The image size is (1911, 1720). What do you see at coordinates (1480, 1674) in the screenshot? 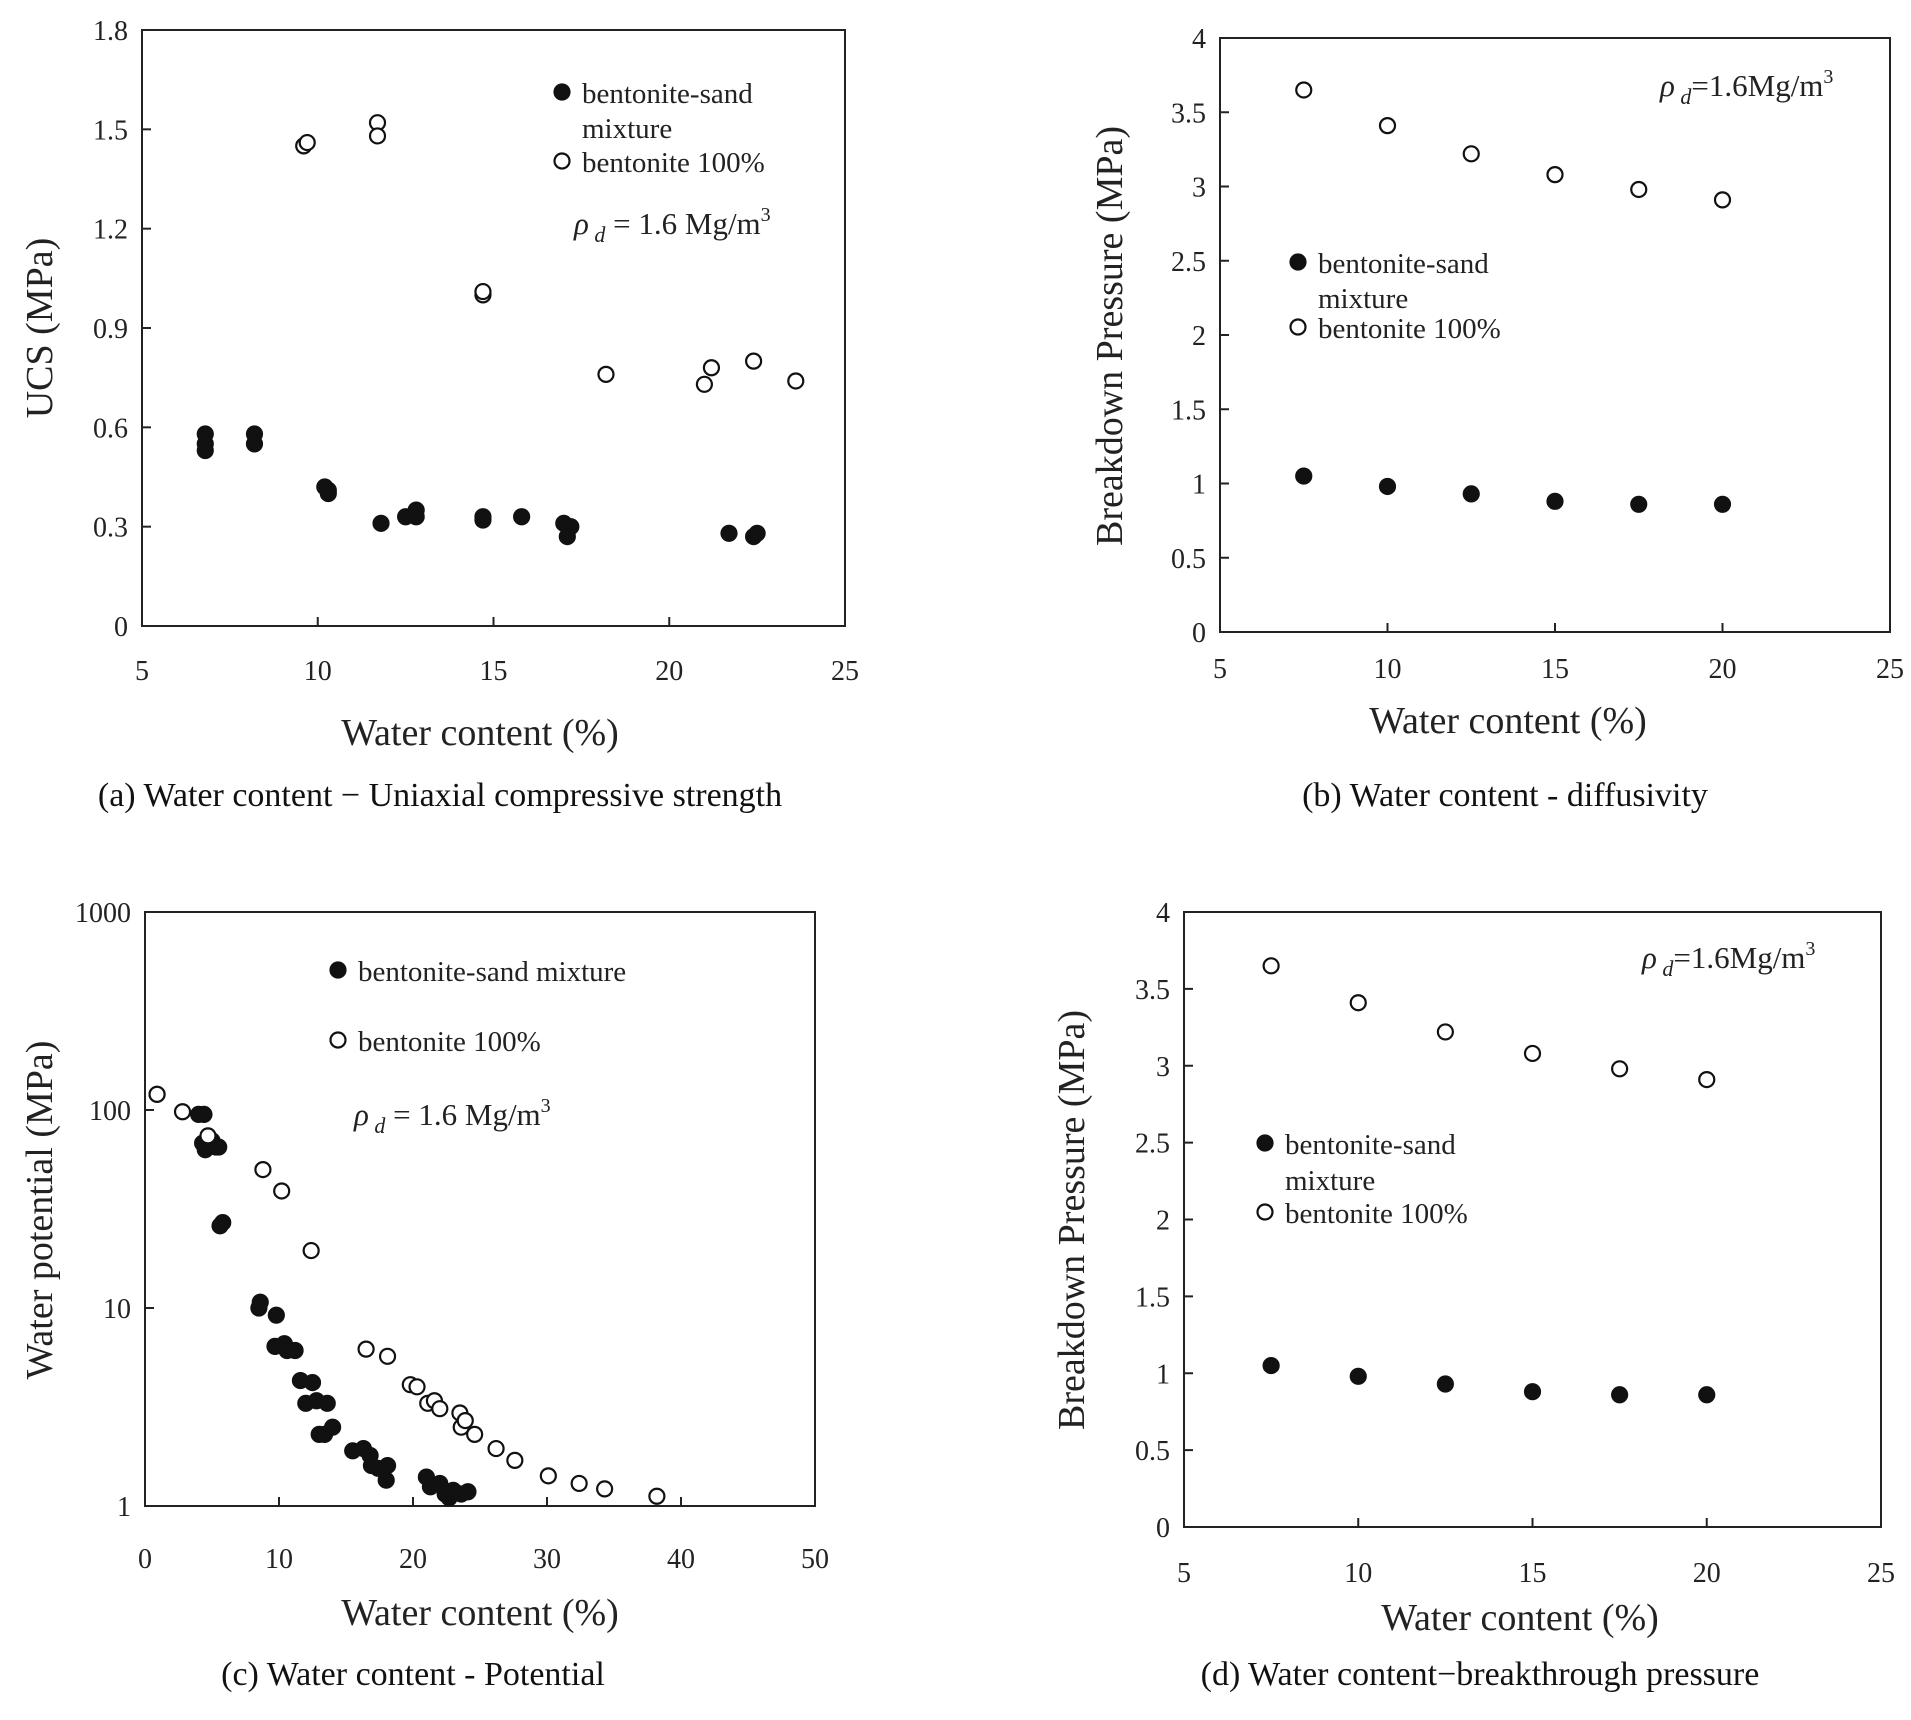
I see `figure-caption: (d) Water content−breakthrough pressure` at bounding box center [1480, 1674].